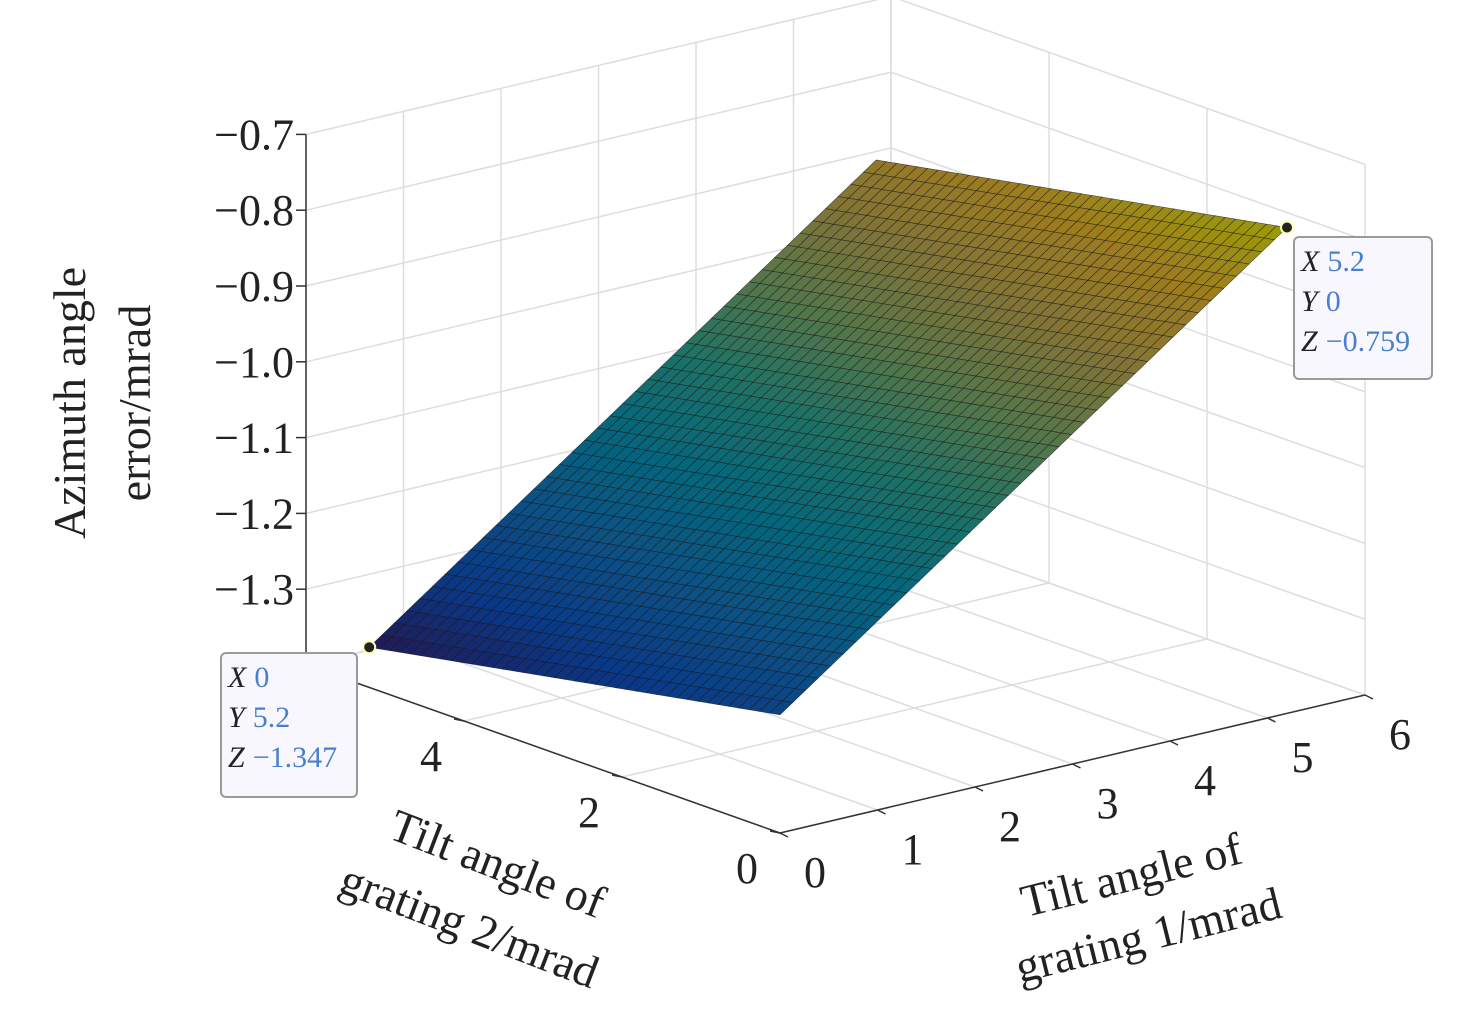 This screenshot has width=1476, height=1018. Describe the element at coordinates (262, 677) in the screenshot. I see `datatip-x-value: 0` at that location.